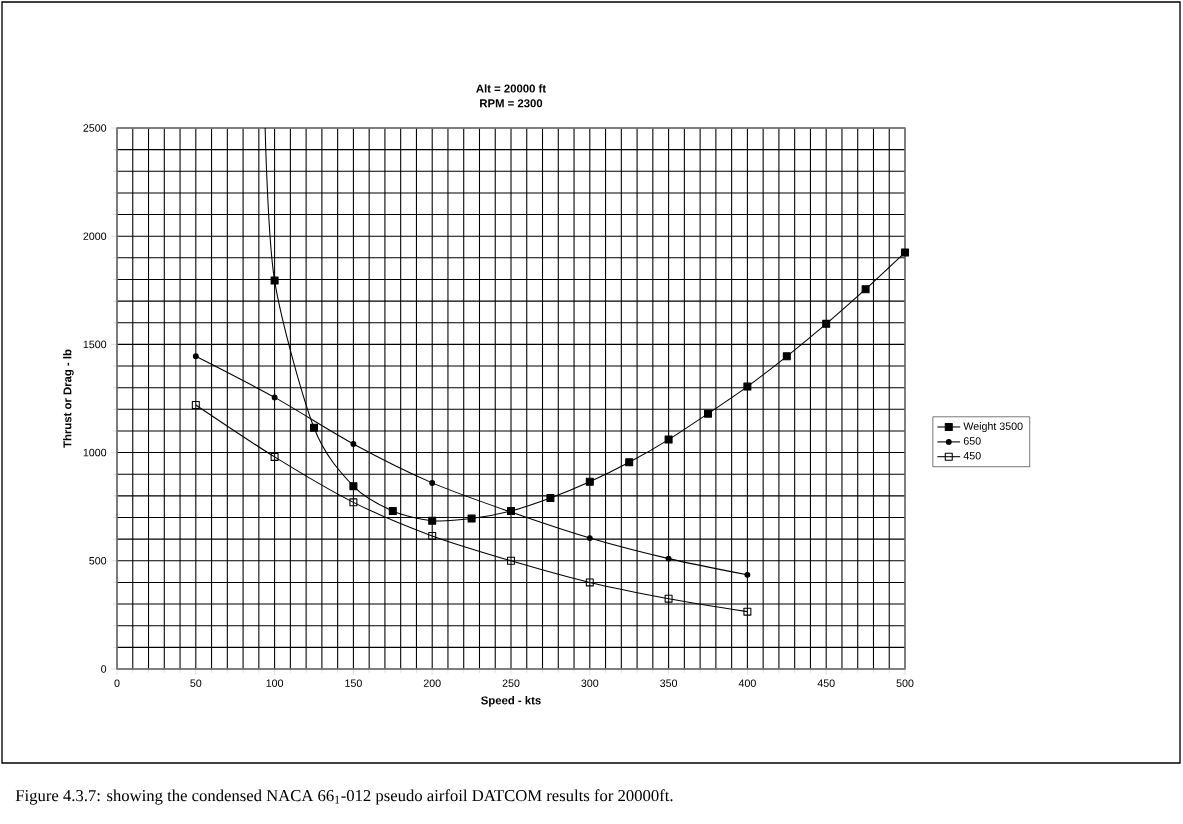 Image resolution: width=1183 pixels, height=824 pixels. What do you see at coordinates (353, 683) in the screenshot?
I see `x-tick-label: 150` at bounding box center [353, 683].